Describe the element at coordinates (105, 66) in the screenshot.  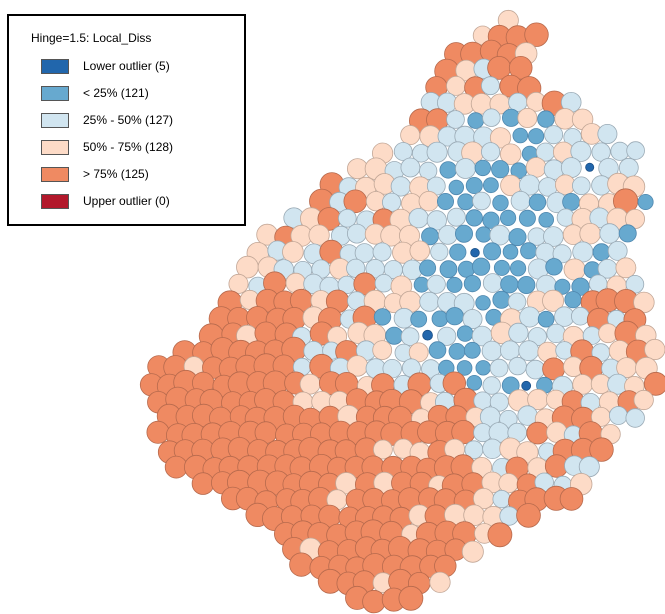
I see `legend-item-lower-outlier: Lower outlier (5)` at that location.